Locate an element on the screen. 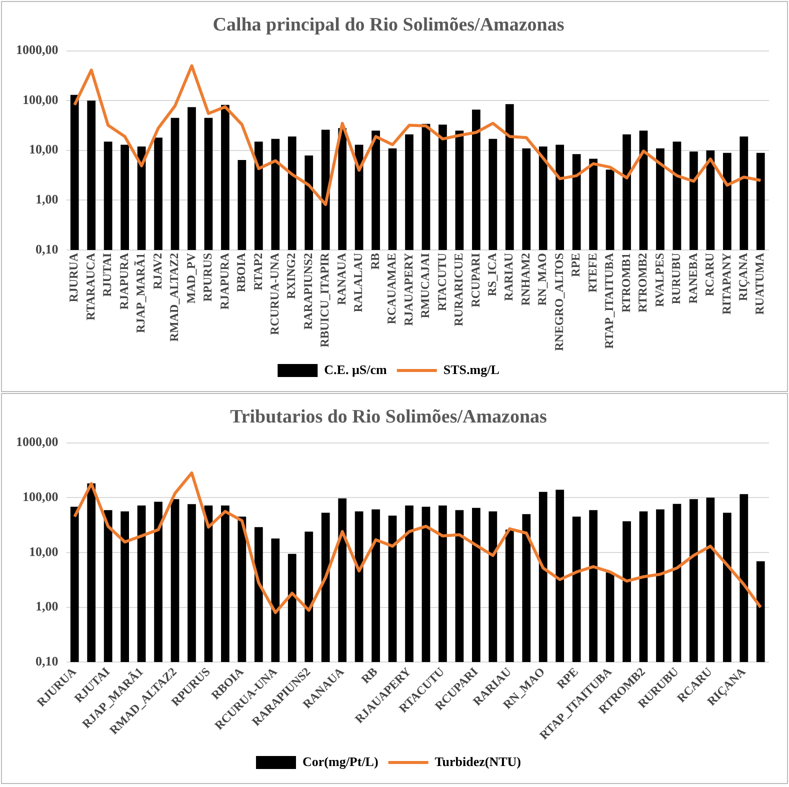 The height and width of the screenshot is (787, 789). x-tick-label: RMUCAJAI is located at coordinates (425, 285).